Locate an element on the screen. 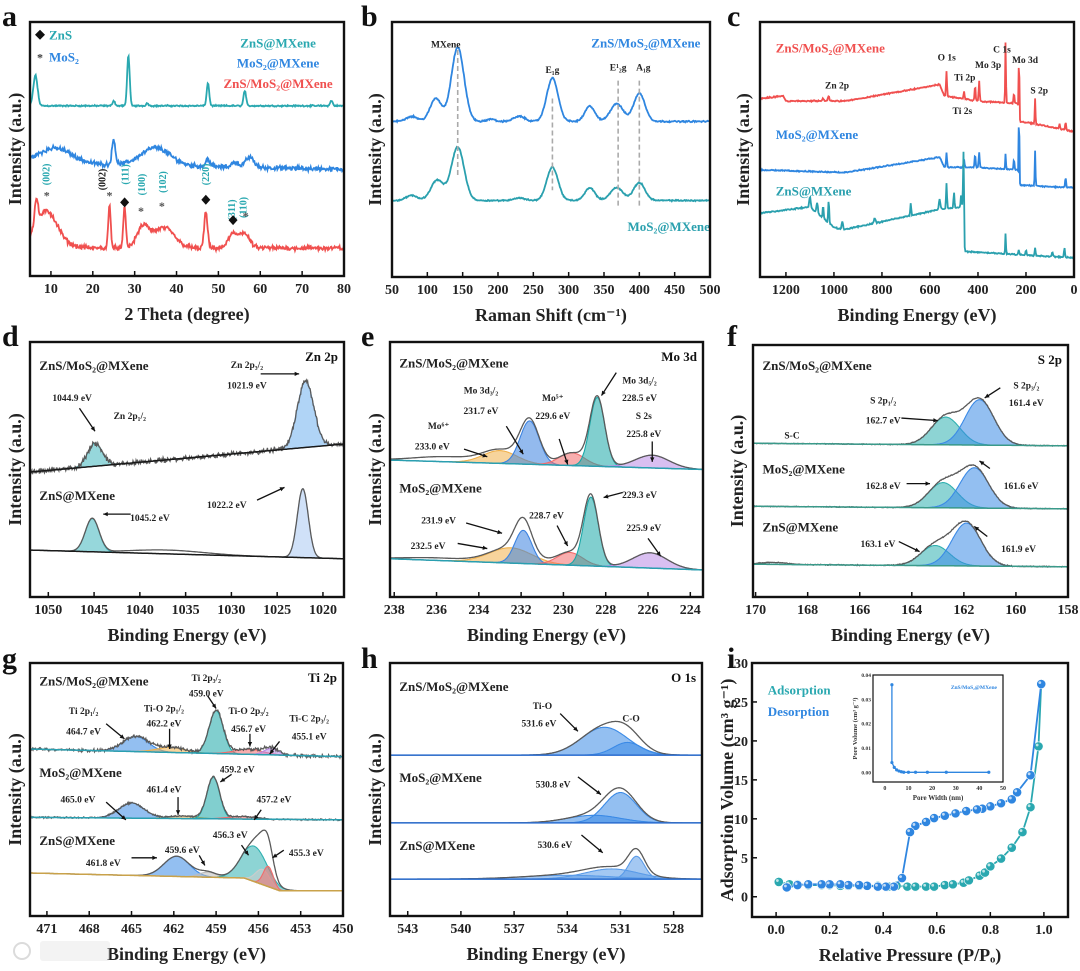 The image size is (1080, 971). hkl-label: (110) is located at coordinates (244, 207).